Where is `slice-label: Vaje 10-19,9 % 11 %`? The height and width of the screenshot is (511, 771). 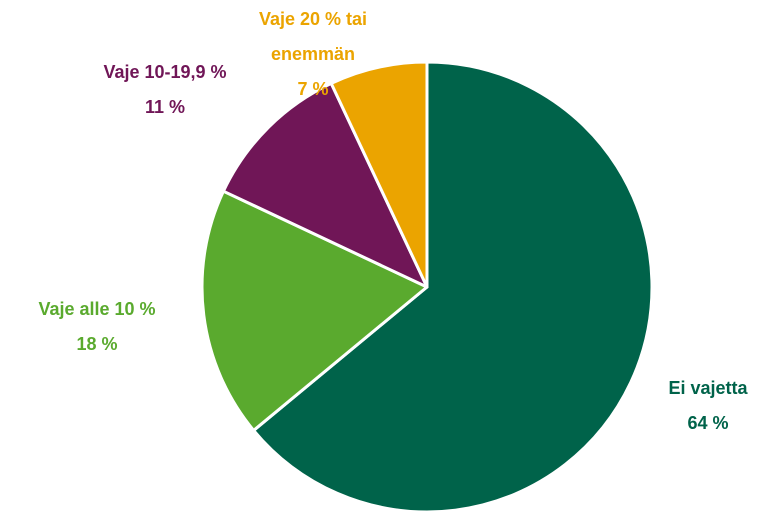
slice-label: Vaje 10-19,9 % 11 % is located at coordinates (165, 90).